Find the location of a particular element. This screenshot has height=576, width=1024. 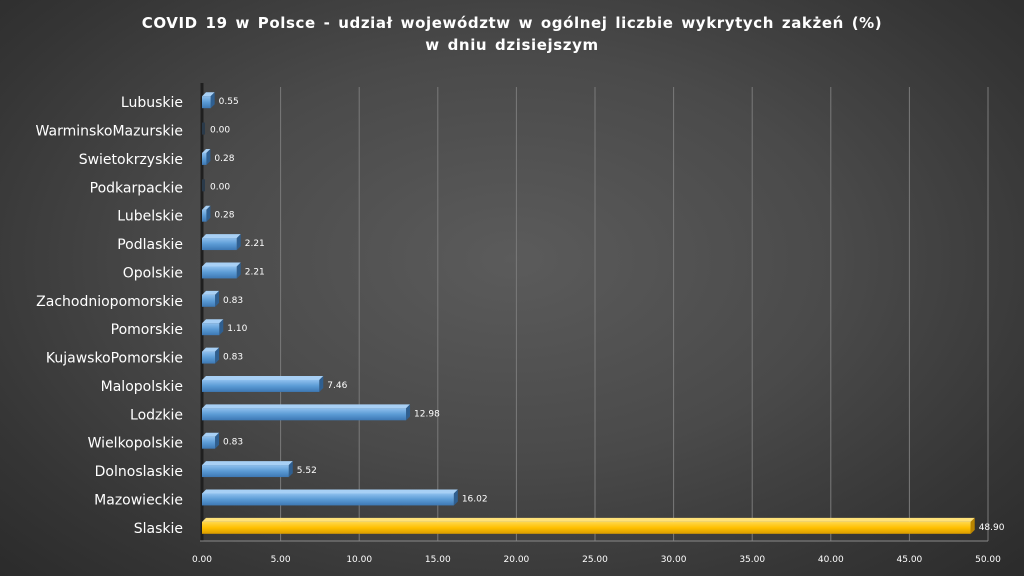

x-tick-label: 50.00 is located at coordinates (988, 560).